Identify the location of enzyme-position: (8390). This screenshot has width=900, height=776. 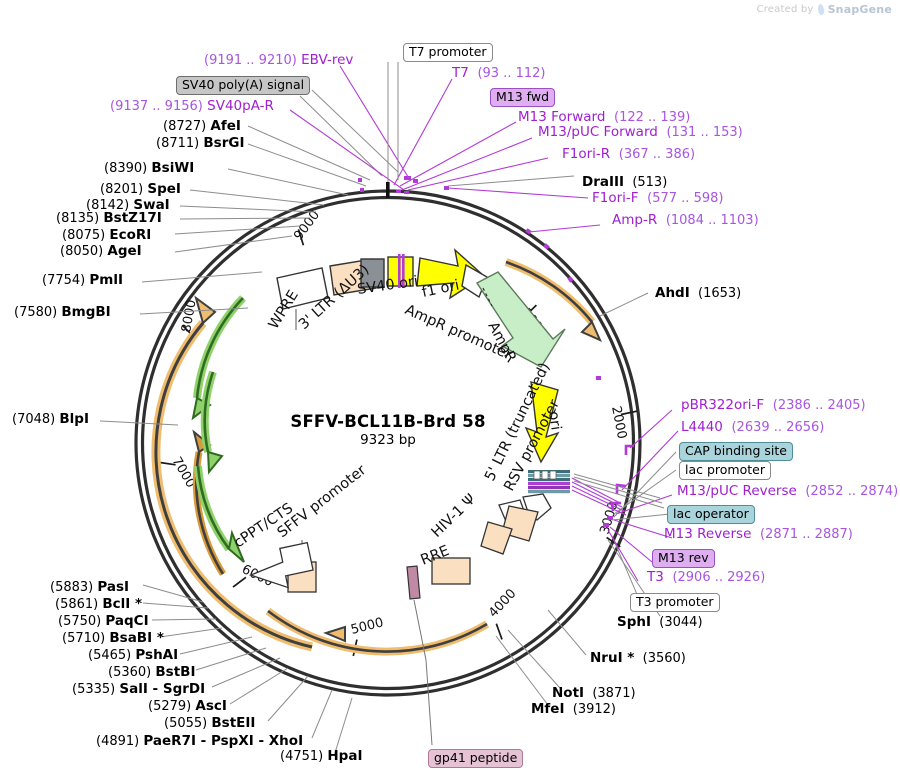
(126, 168).